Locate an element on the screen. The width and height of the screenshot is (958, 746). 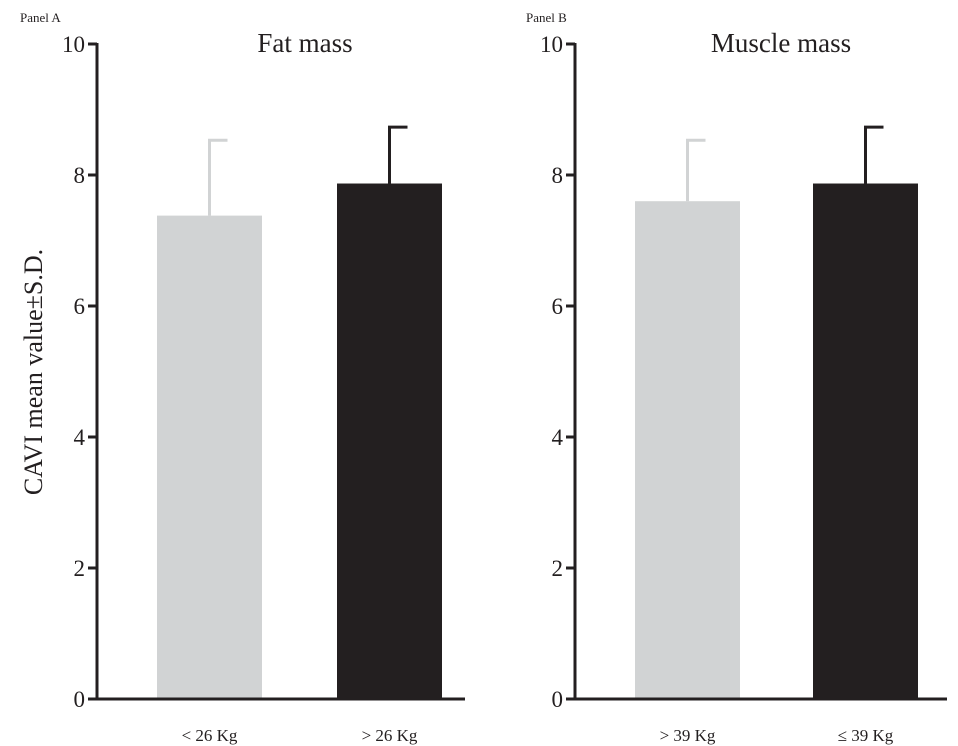
panel-title: Muscle mass is located at coordinates (781, 43).